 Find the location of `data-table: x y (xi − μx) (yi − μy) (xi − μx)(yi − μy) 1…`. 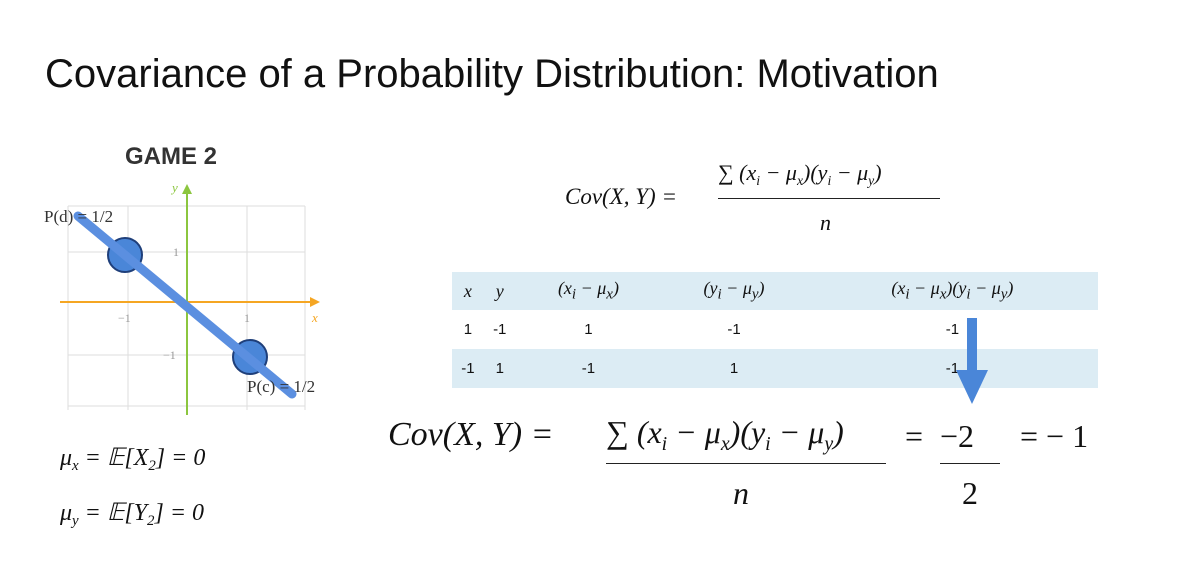

data-table: x y (xi − μx) (yi − μy) (xi − μx)(yi − μy) 1… is located at coordinates (775, 330).